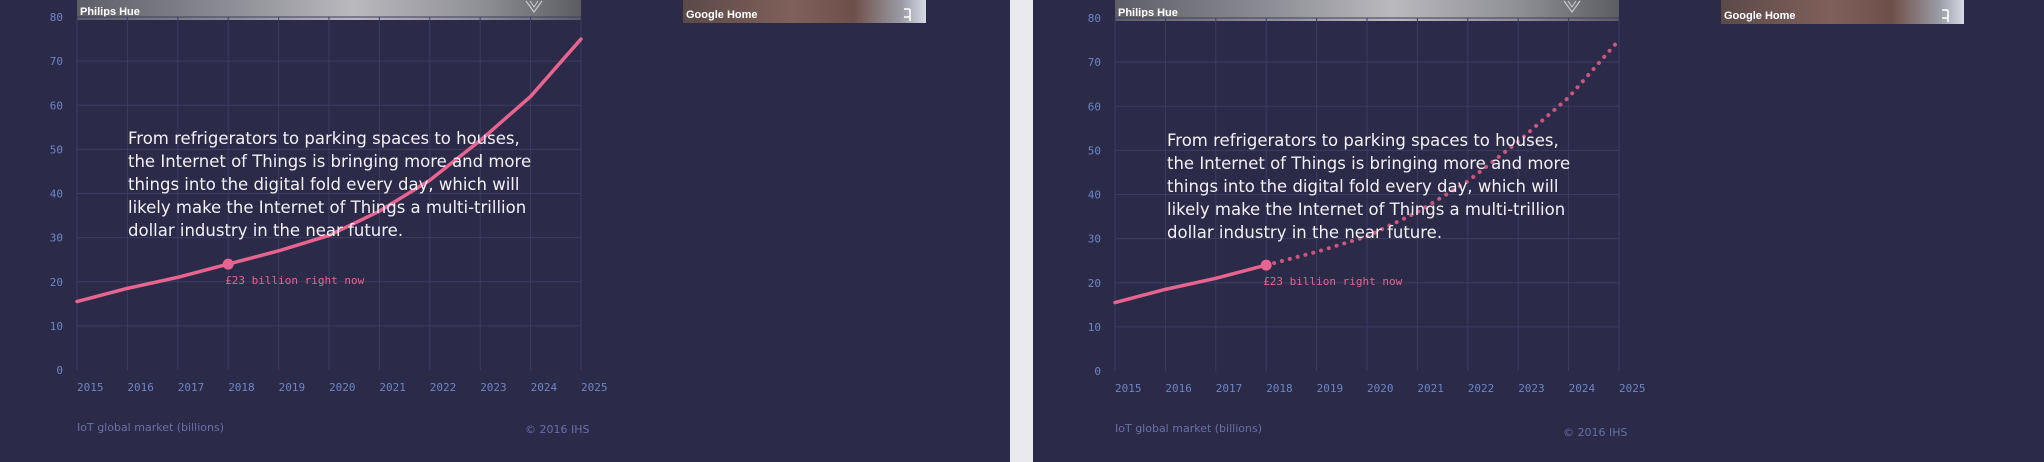 The width and height of the screenshot is (2044, 462). I want to click on market-line, so click(1190, 284).